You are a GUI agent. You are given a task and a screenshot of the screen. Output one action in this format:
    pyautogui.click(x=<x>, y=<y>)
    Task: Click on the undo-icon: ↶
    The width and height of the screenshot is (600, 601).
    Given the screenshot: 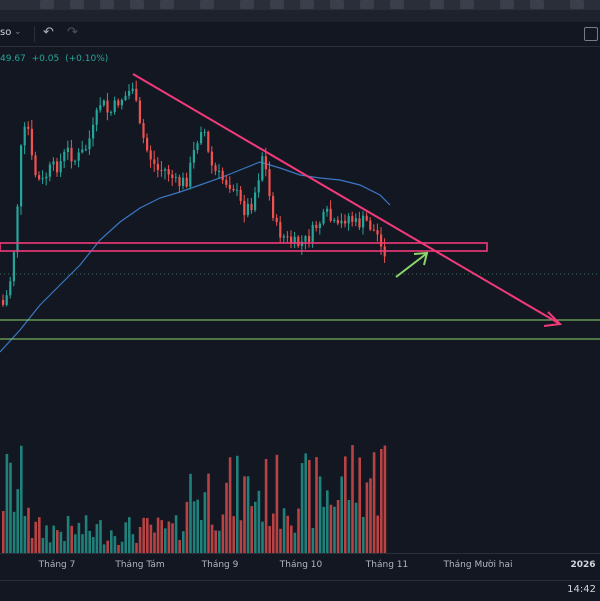 What is the action you would take?
    pyautogui.click(x=48, y=32)
    